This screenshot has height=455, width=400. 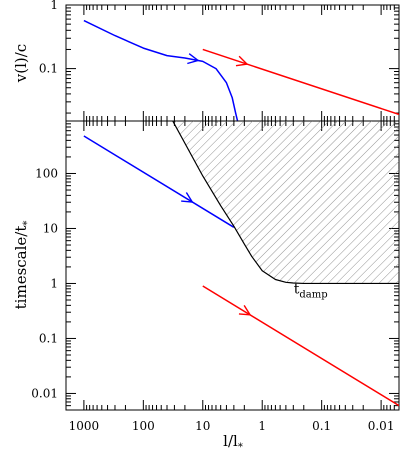 I want to click on bottom-x-axis-title-sub: *, so click(x=240, y=447).